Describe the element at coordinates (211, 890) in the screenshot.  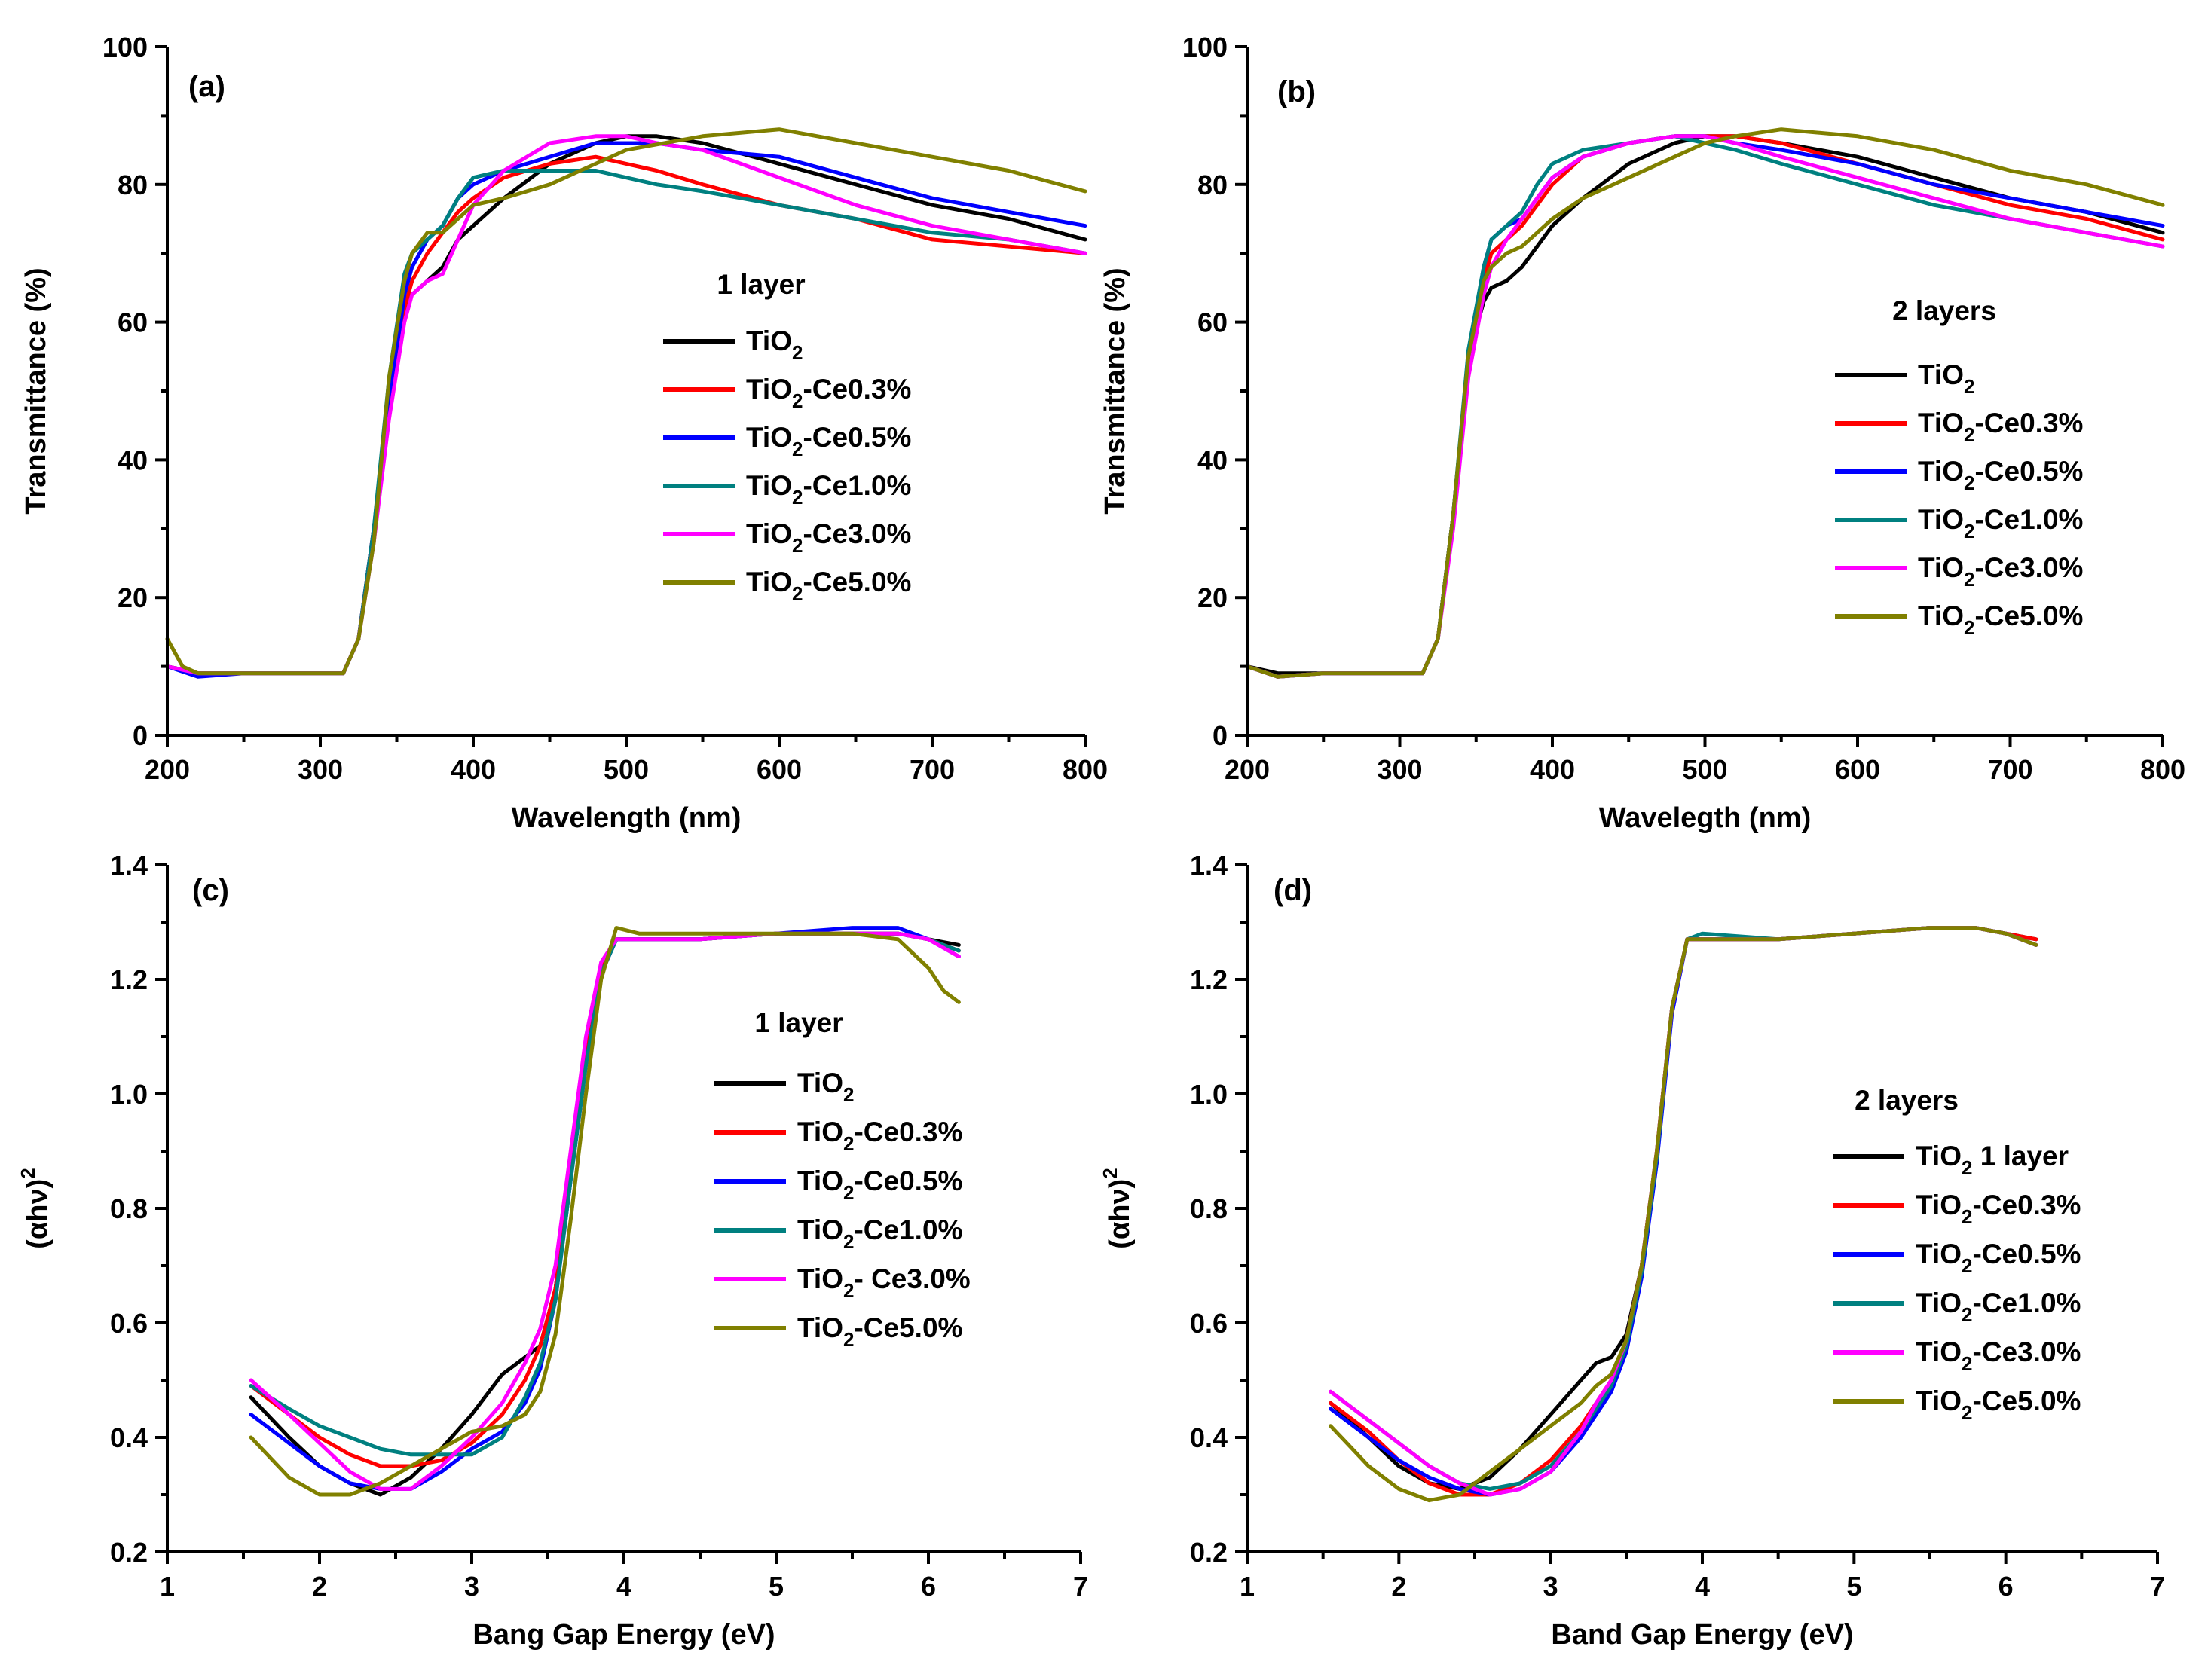
I see `panel-label: (c)` at that location.